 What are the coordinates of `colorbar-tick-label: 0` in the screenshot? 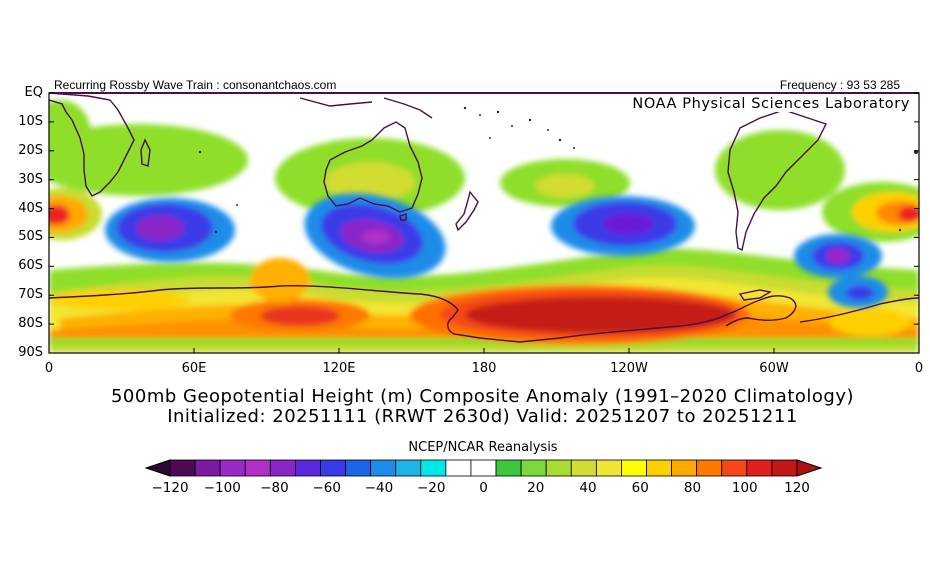 It's located at (483, 488).